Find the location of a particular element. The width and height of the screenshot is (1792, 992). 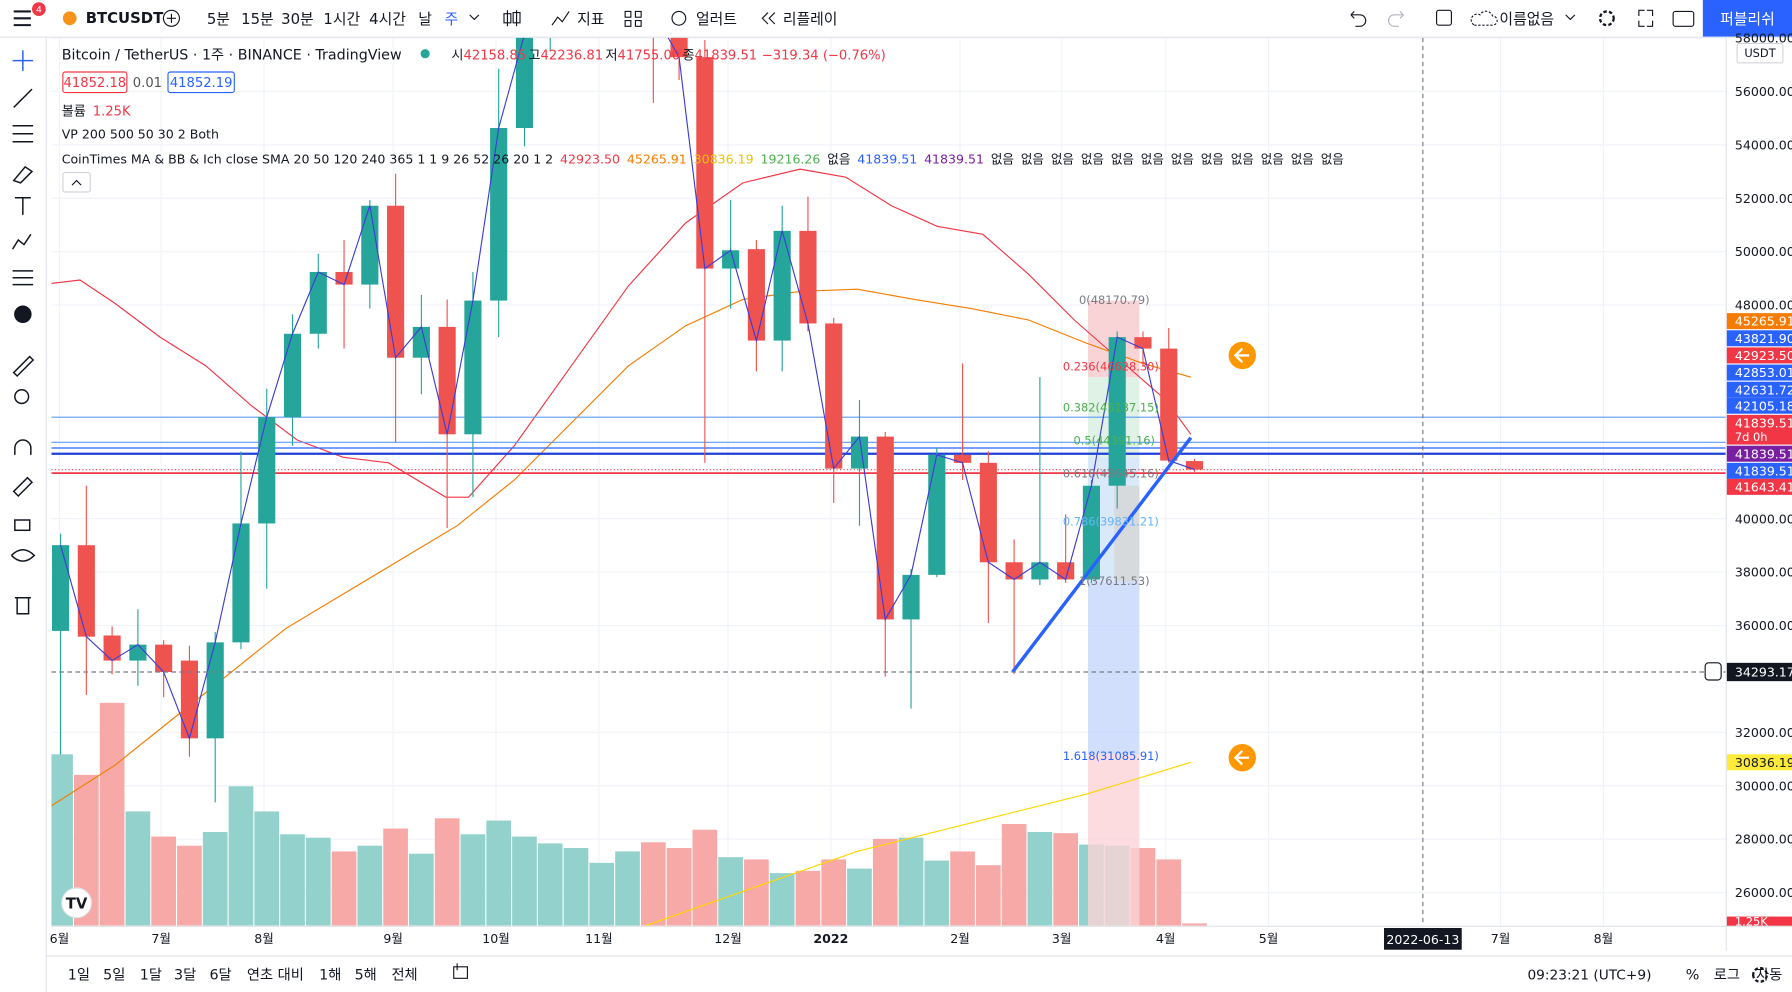

log-button: 로그 is located at coordinates (1727, 975).